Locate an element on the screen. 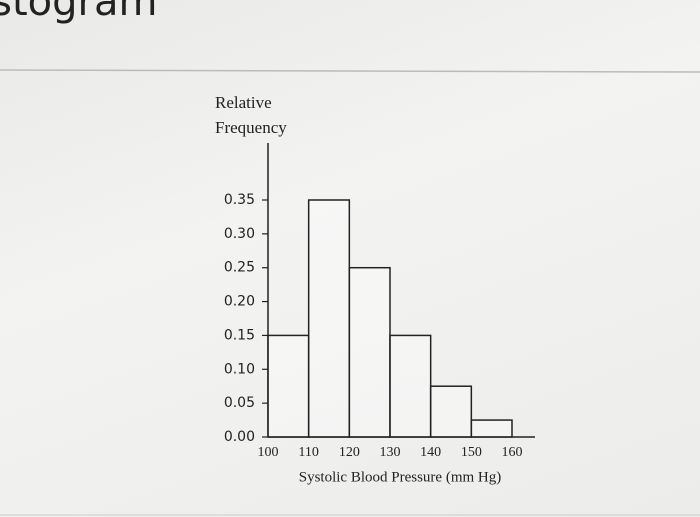  x-axis-label: Systolic Blood Pressure (mm Hg) is located at coordinates (400, 477).